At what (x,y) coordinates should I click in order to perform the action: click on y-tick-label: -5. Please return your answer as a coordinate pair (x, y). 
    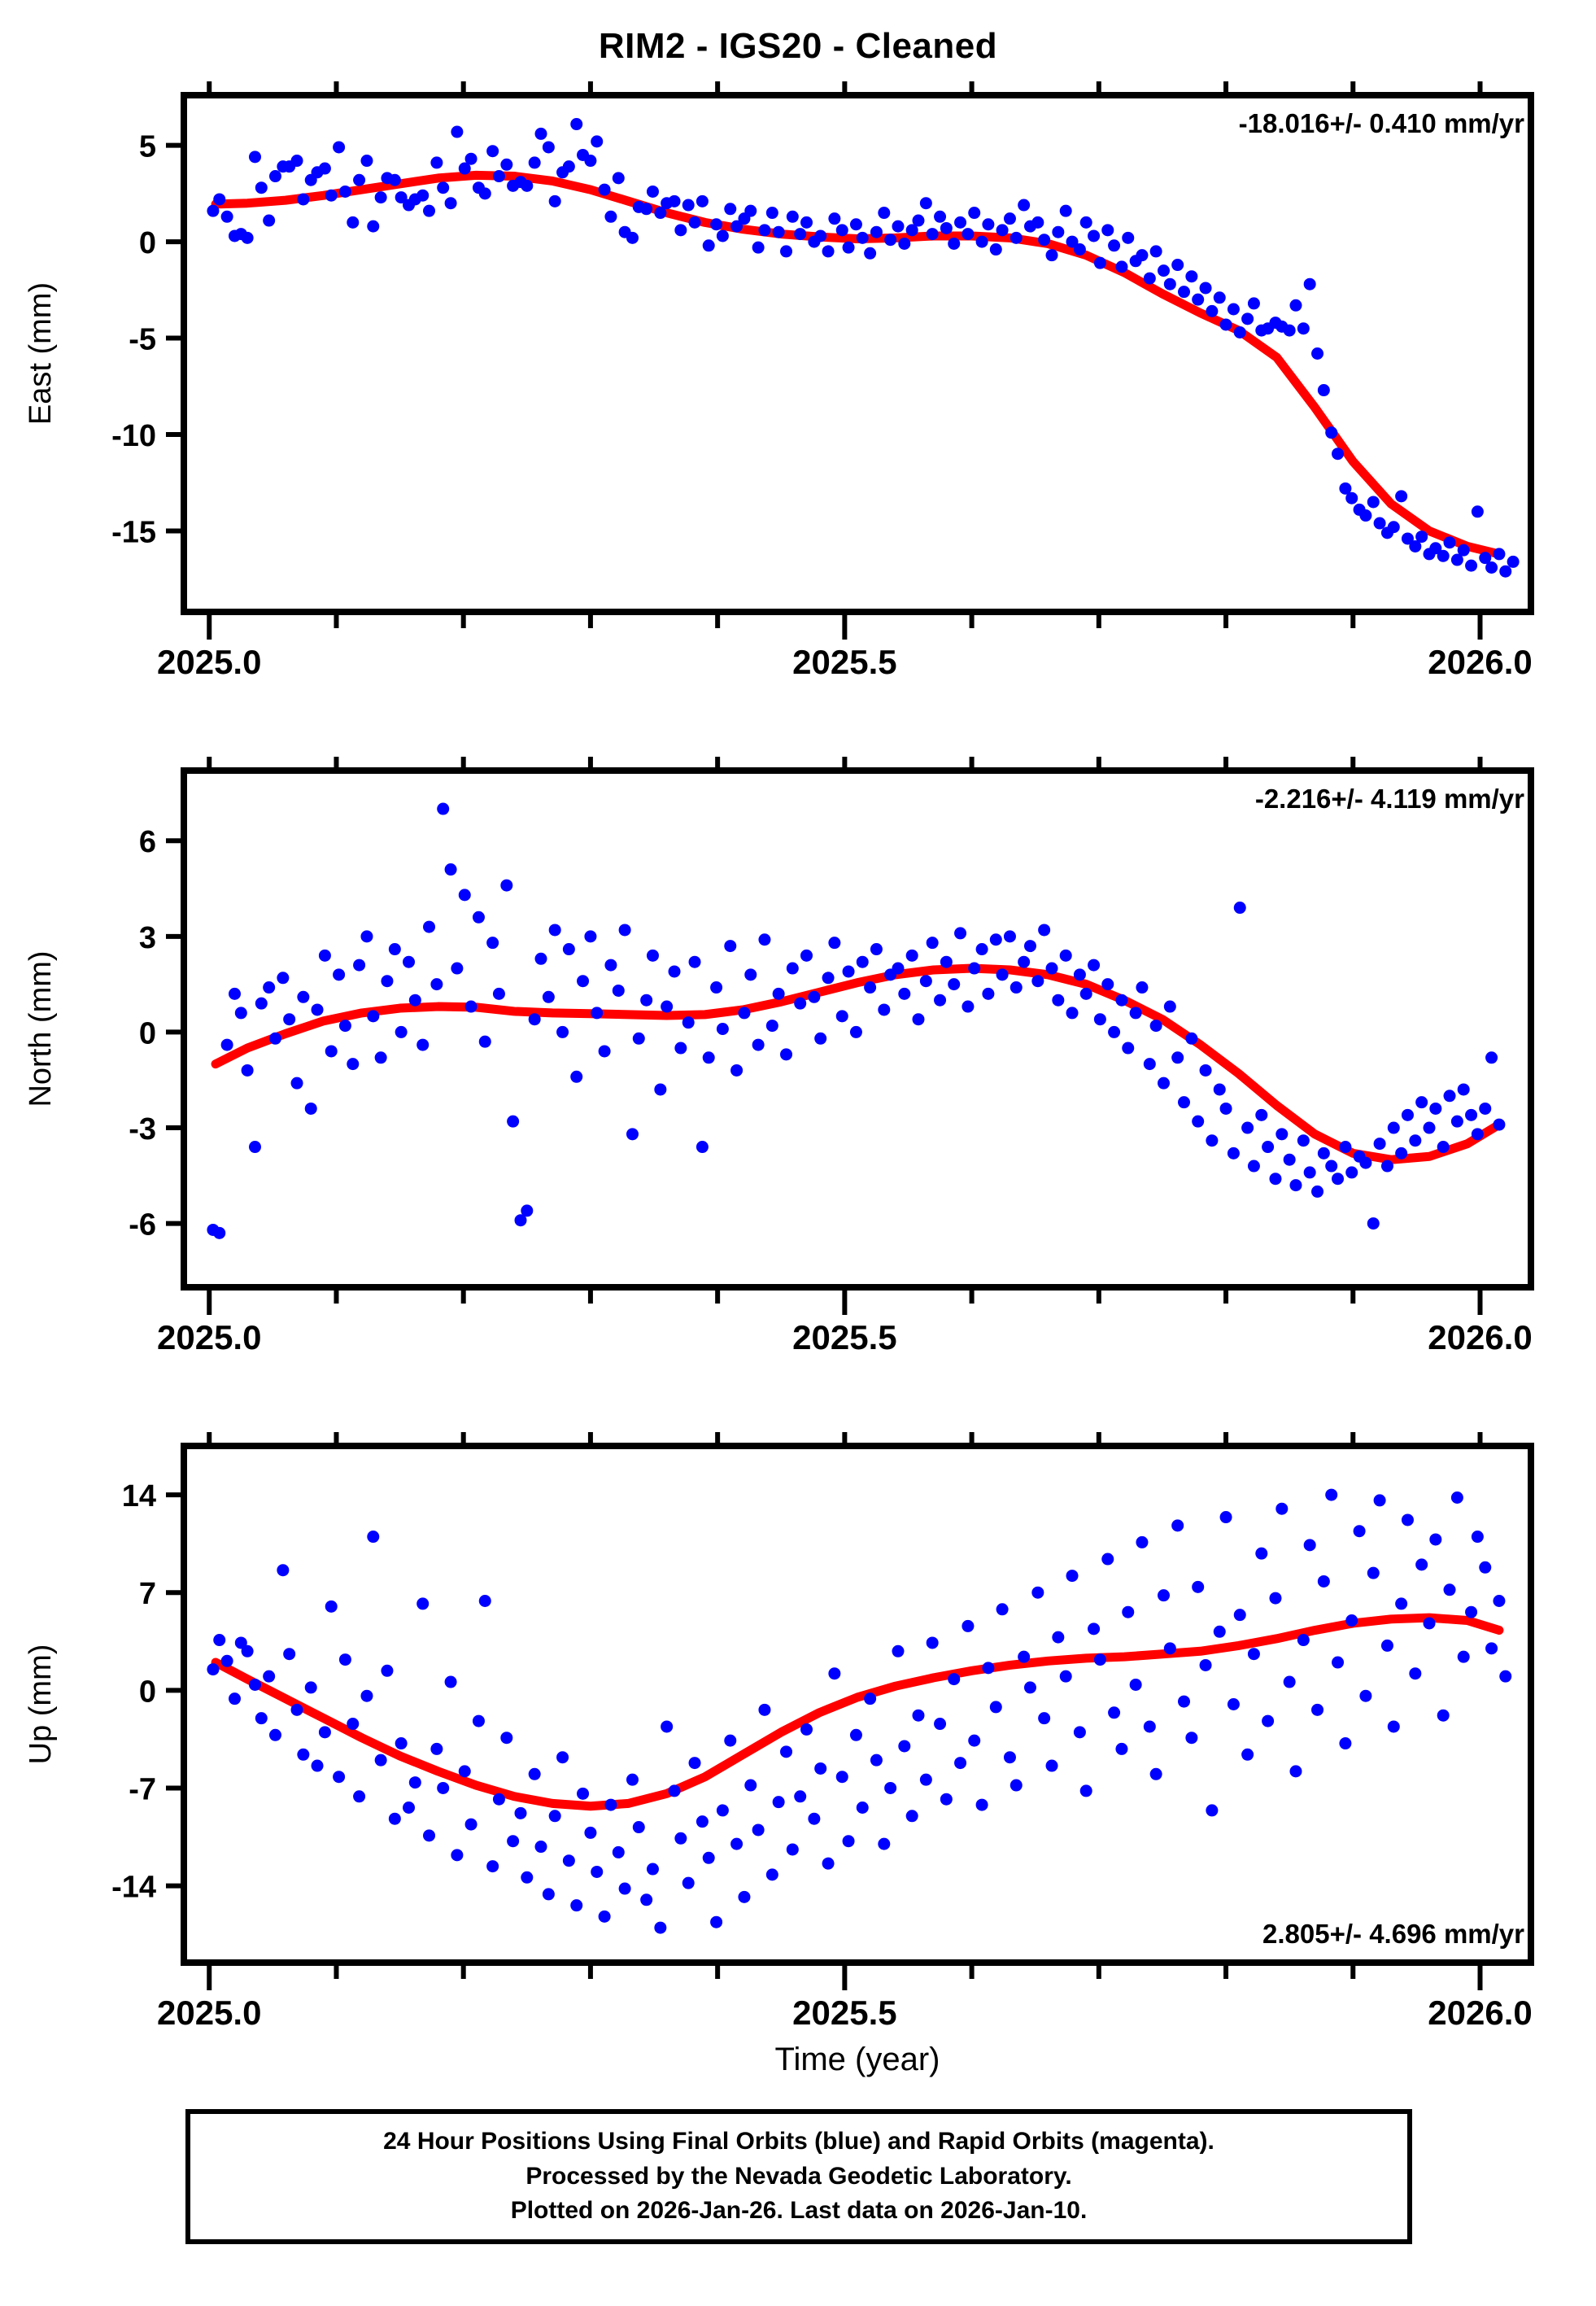
    Looking at the image, I should click on (142, 340).